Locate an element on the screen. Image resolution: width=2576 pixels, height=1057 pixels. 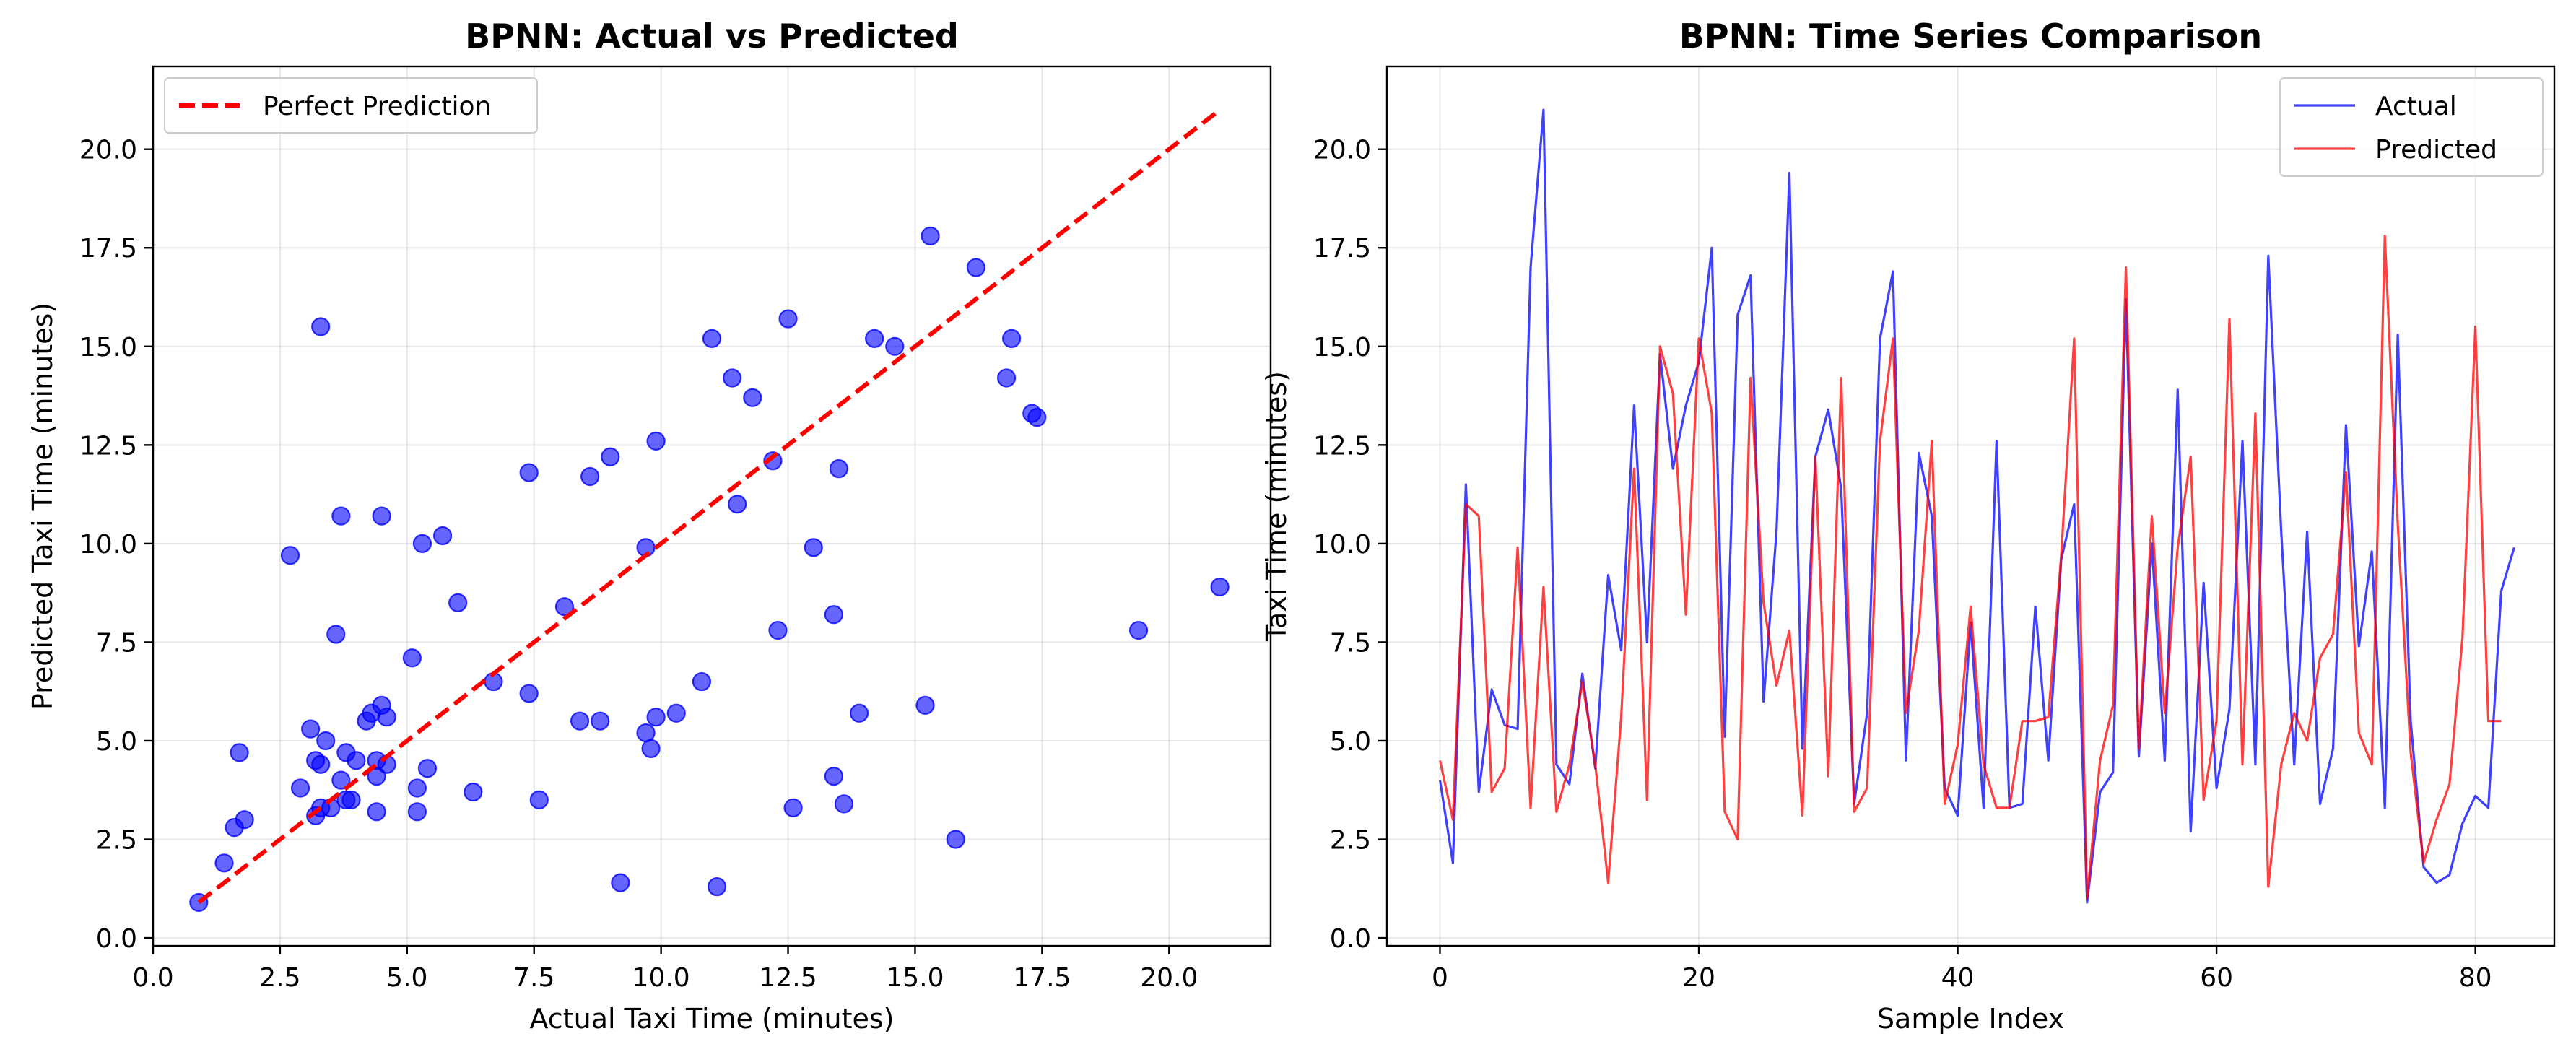
timeseries-y-axis-label: Taxi Time (minutes) is located at coordinates (1276, 506).